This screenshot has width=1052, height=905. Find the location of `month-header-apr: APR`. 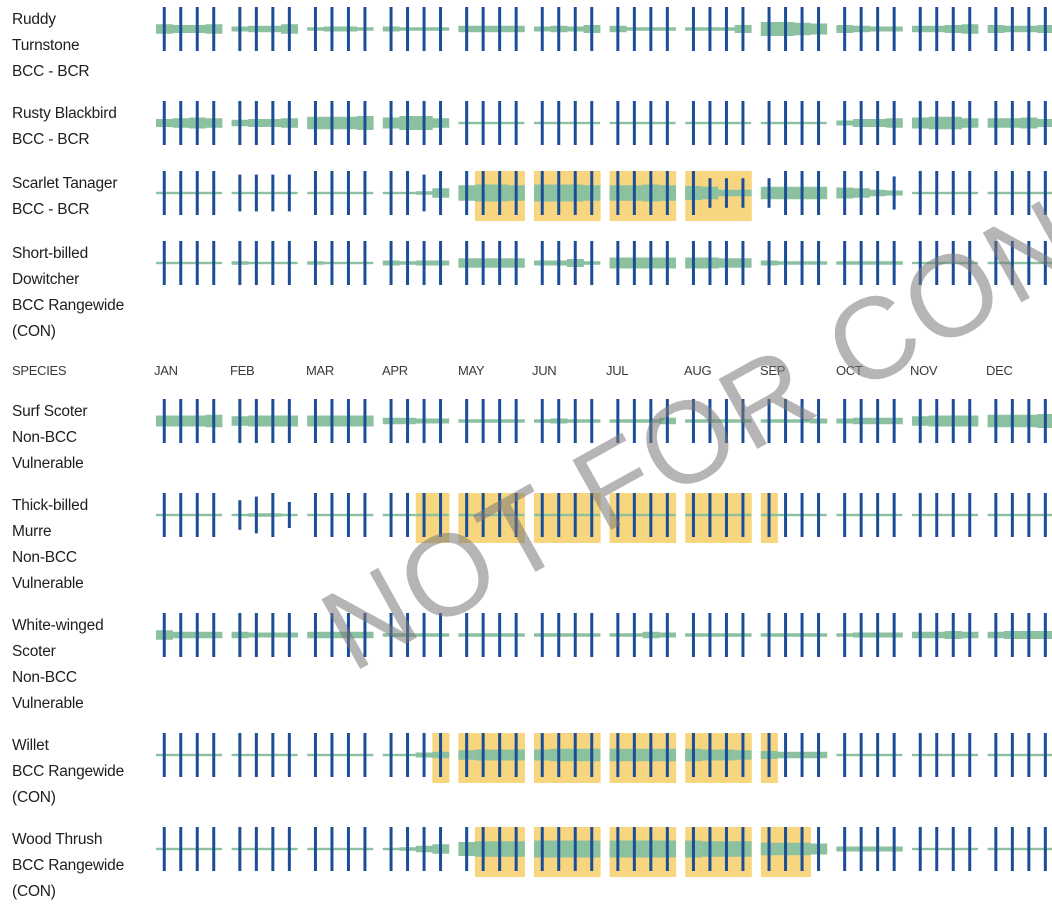

month-header-apr: APR is located at coordinates (395, 370).